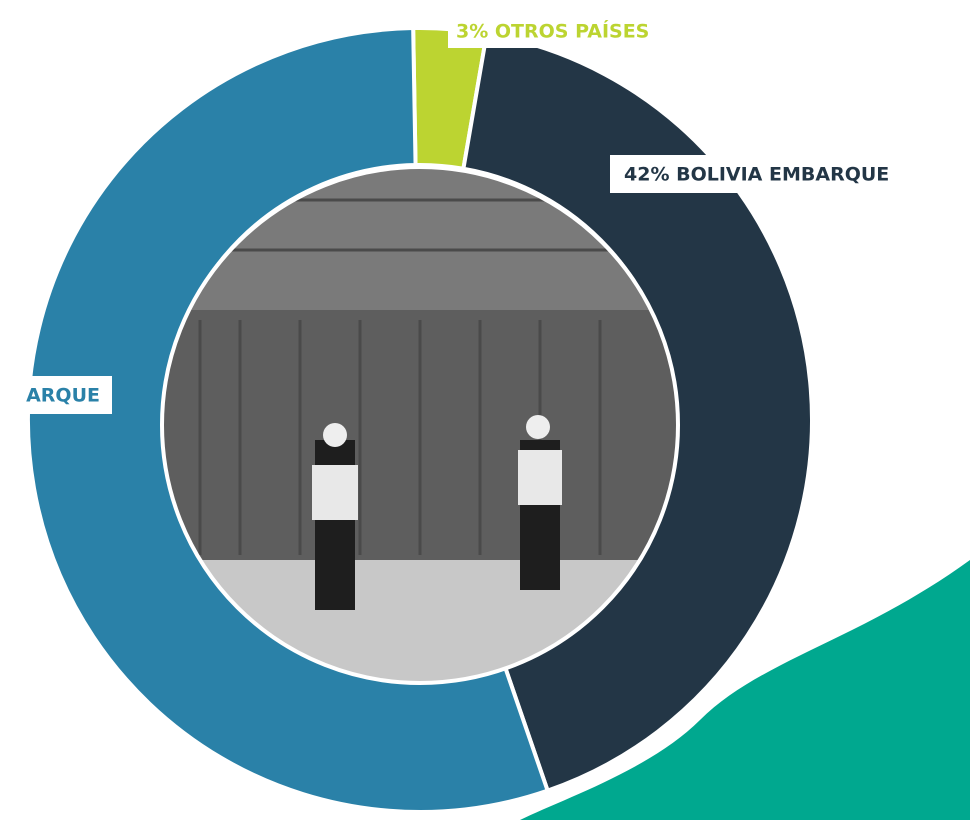 The image size is (970, 820). Describe the element at coordinates (552, 31) in the screenshot. I see `slice-label: 3% OTROS PAÍSES` at that location.